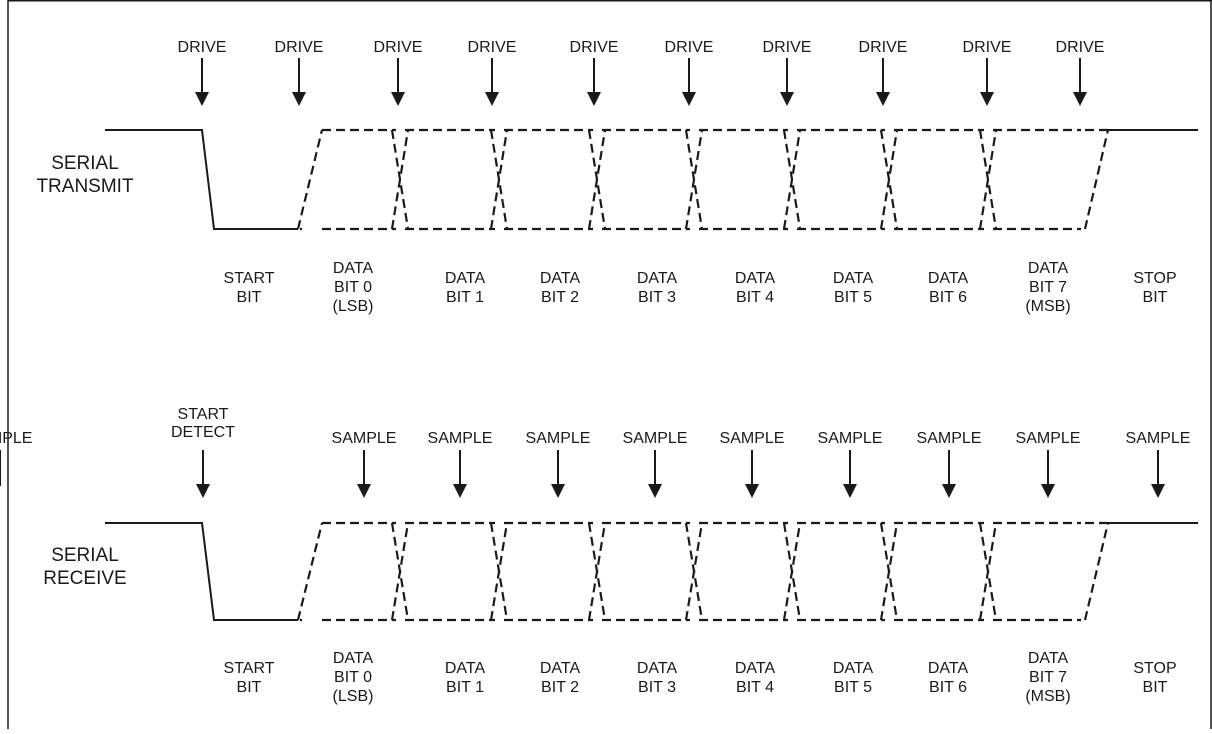 Image resolution: width=1212 pixels, height=734 pixels. What do you see at coordinates (1155, 297) in the screenshot?
I see `transmit-bit-label-9-line: BIT` at bounding box center [1155, 297].